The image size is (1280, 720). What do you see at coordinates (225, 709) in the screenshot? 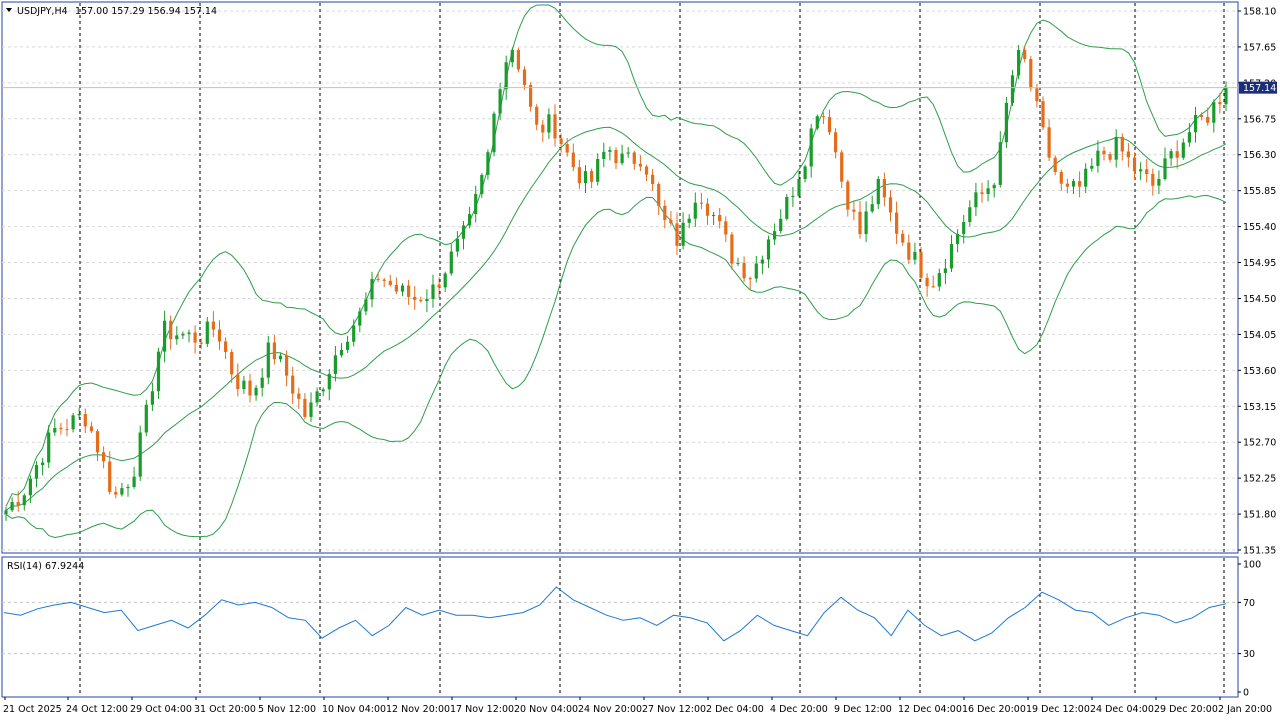
I see `time-tick-label: 31 Oct 20:00` at bounding box center [225, 709].